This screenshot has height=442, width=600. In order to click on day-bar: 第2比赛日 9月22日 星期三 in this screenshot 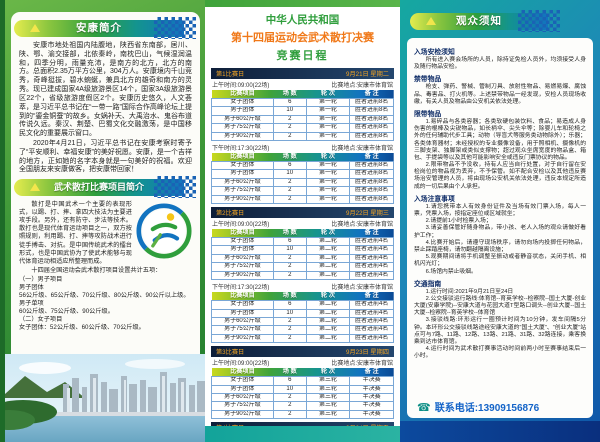, I will do `click(302, 213)`.